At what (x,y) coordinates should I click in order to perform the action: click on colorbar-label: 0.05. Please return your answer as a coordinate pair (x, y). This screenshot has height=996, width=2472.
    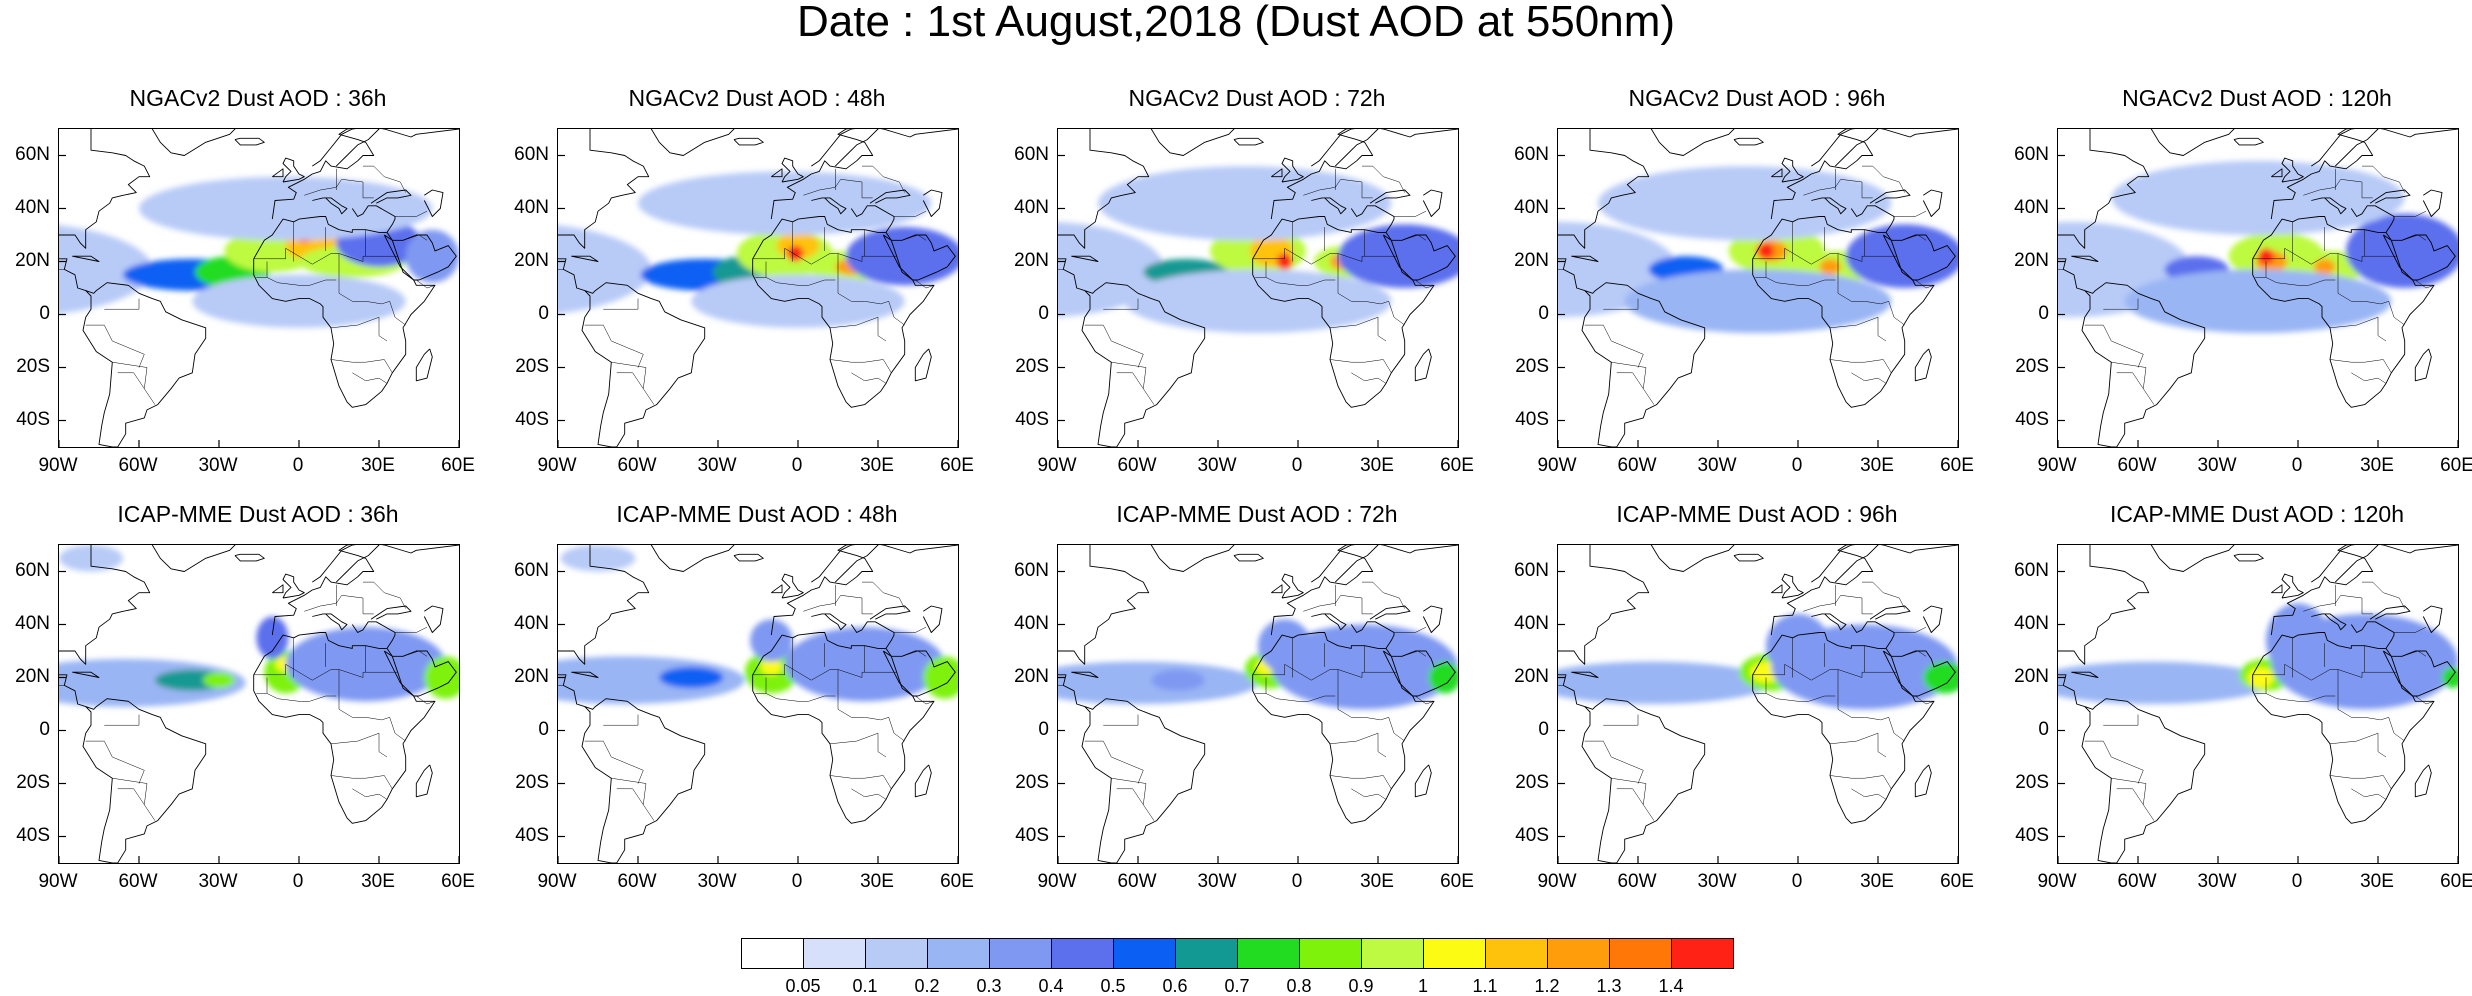
    Looking at the image, I should click on (803, 986).